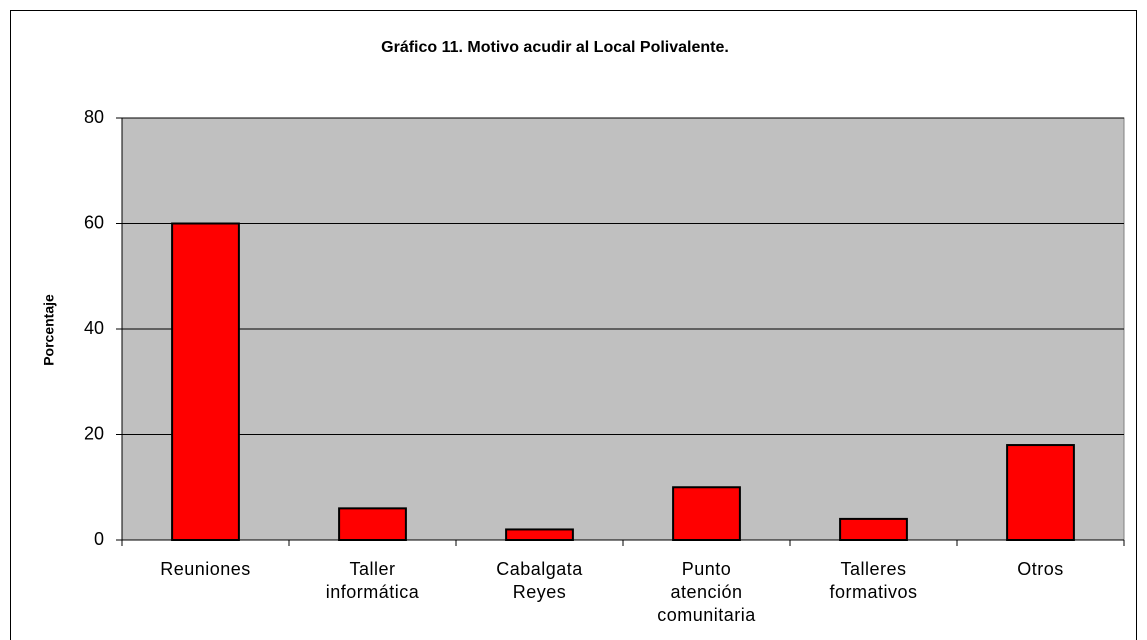 Image resolution: width=1147 pixels, height=640 pixels. I want to click on y-tick-label: 80, so click(94, 117).